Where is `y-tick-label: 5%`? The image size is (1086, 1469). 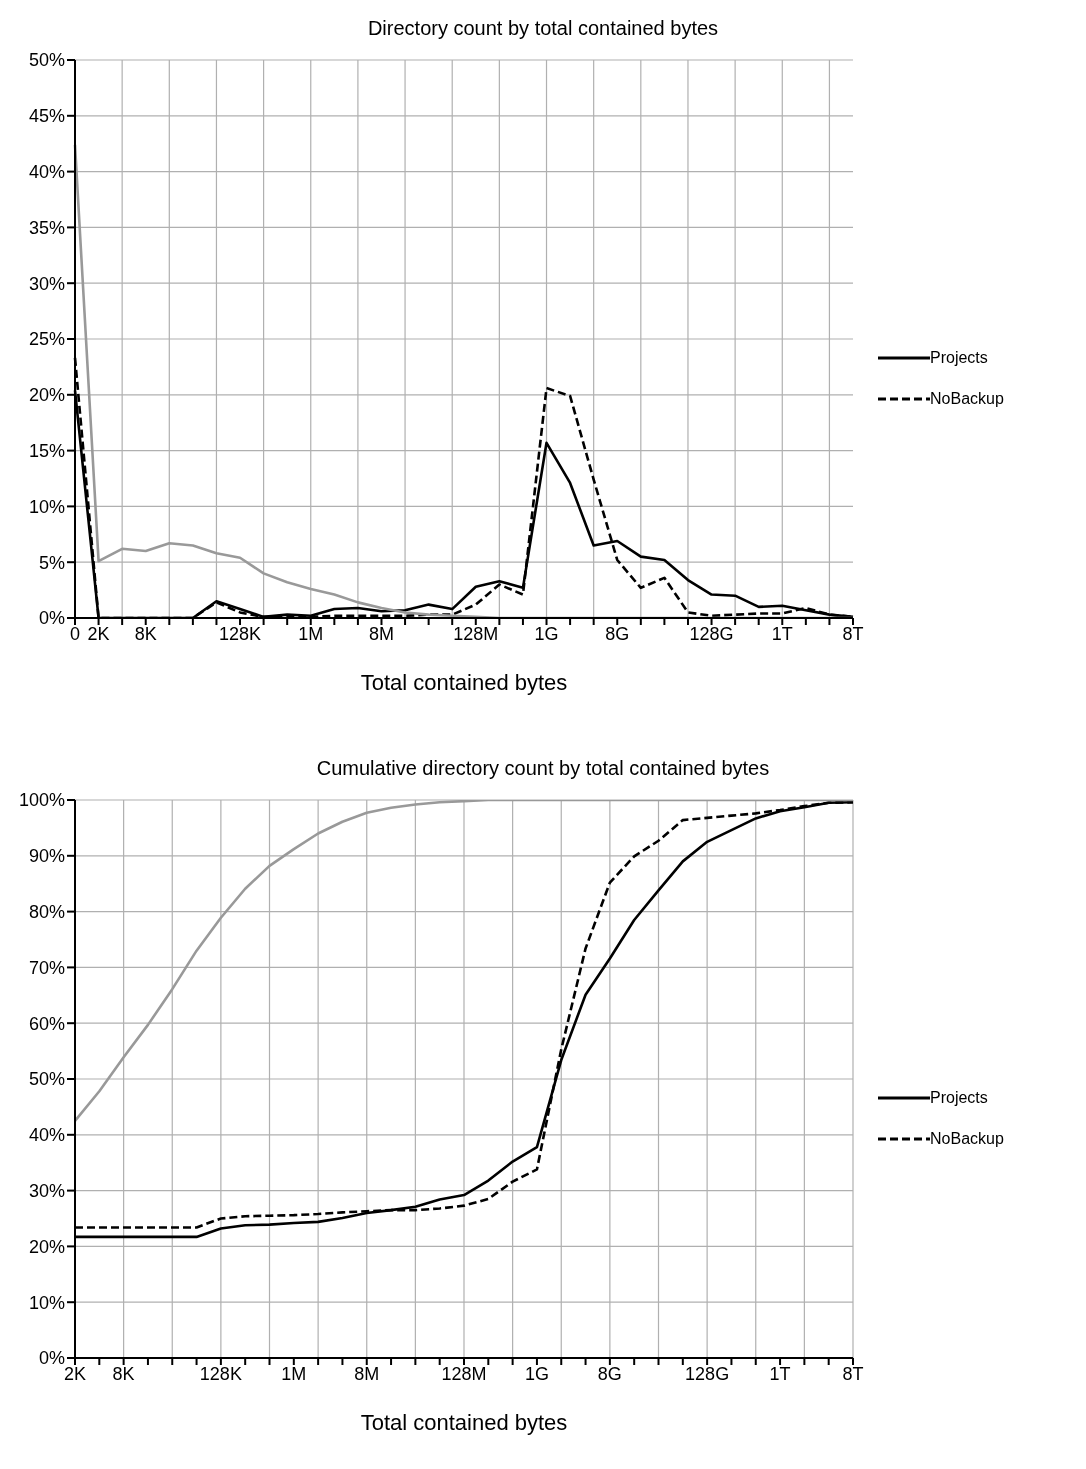 y-tick-label: 5% is located at coordinates (51, 562).